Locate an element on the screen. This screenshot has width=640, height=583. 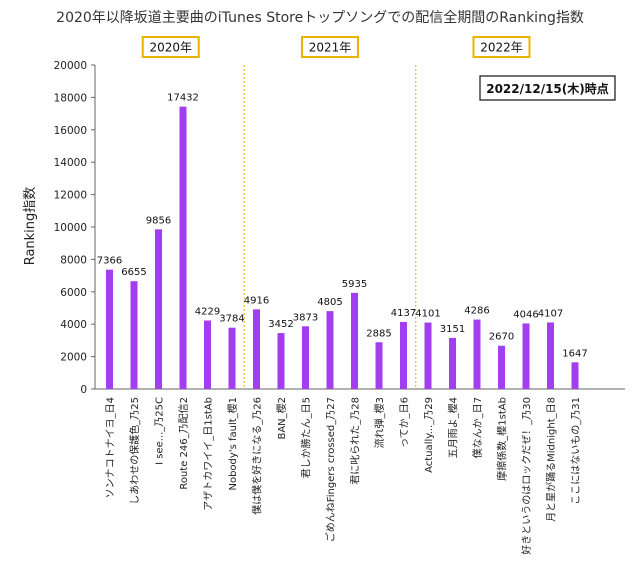
category-label: 流れ弾_櫻3 is located at coordinates (379, 422).